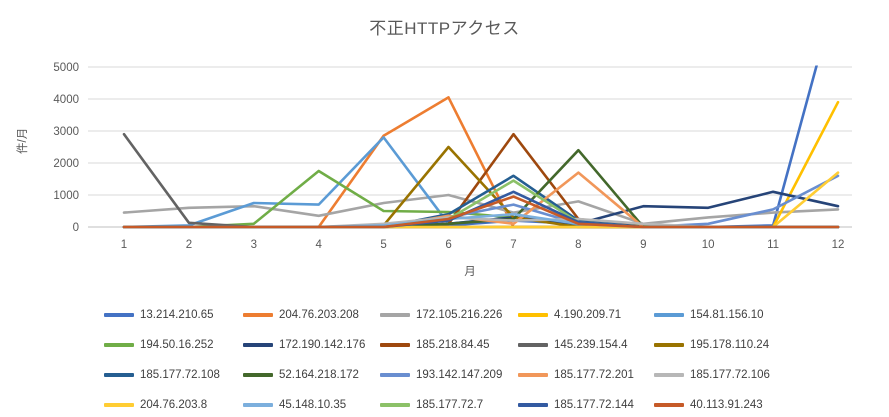  Describe the element at coordinates (453, 345) in the screenshot. I see `legend-label: 185.218.84.45` at that location.